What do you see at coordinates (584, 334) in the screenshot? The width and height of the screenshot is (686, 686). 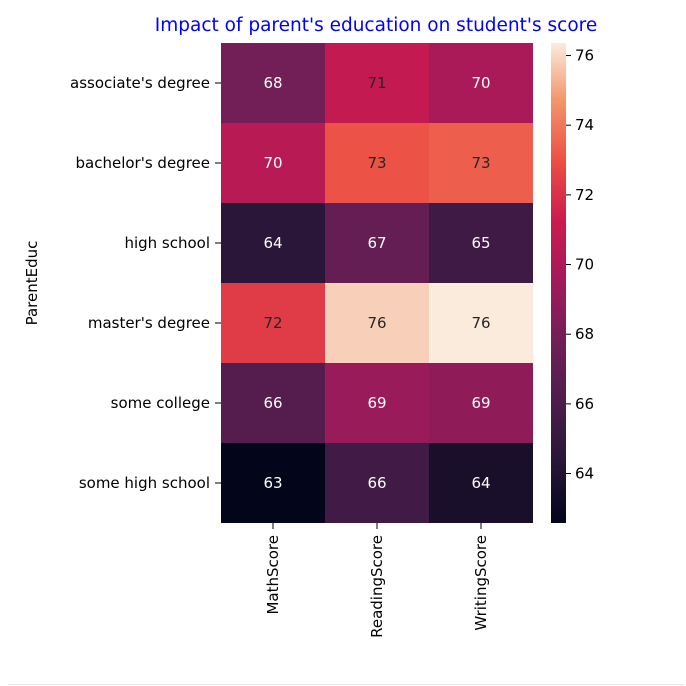 I see `colorbar-tick-label: 68` at bounding box center [584, 334].